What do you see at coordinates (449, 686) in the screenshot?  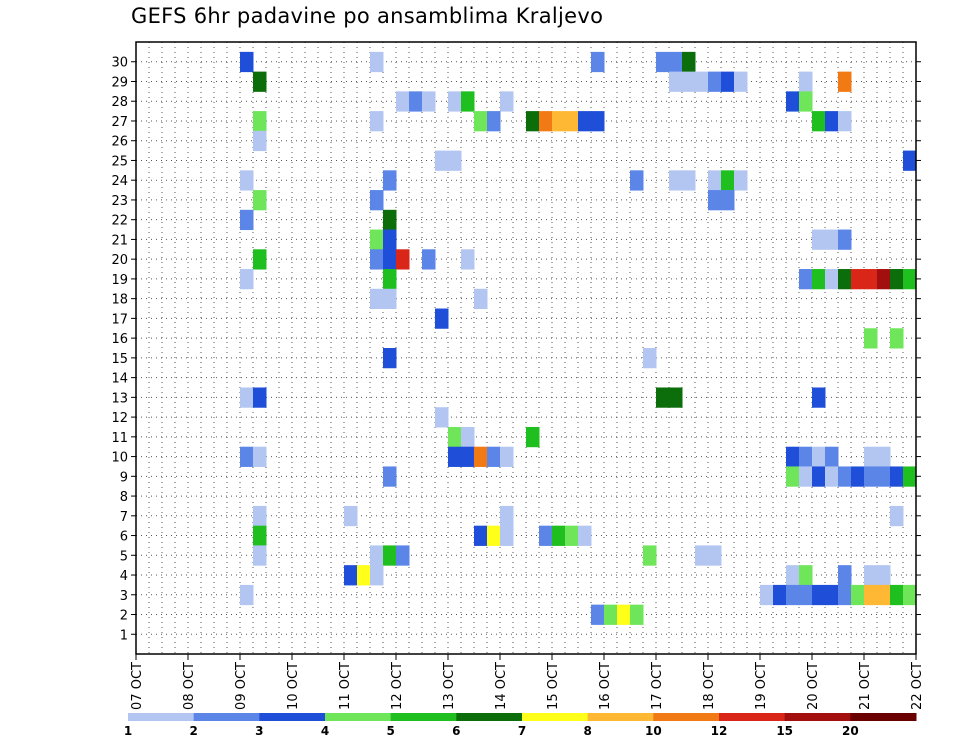 I see `x-tick-label: 13 OCT` at bounding box center [449, 686].